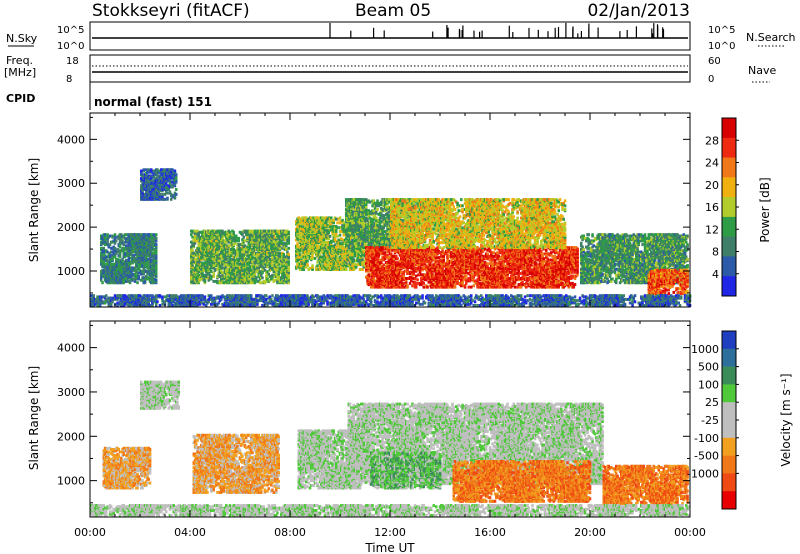 The width and height of the screenshot is (800, 554). I want to click on freq-bottom-tick: 8, so click(69, 79).